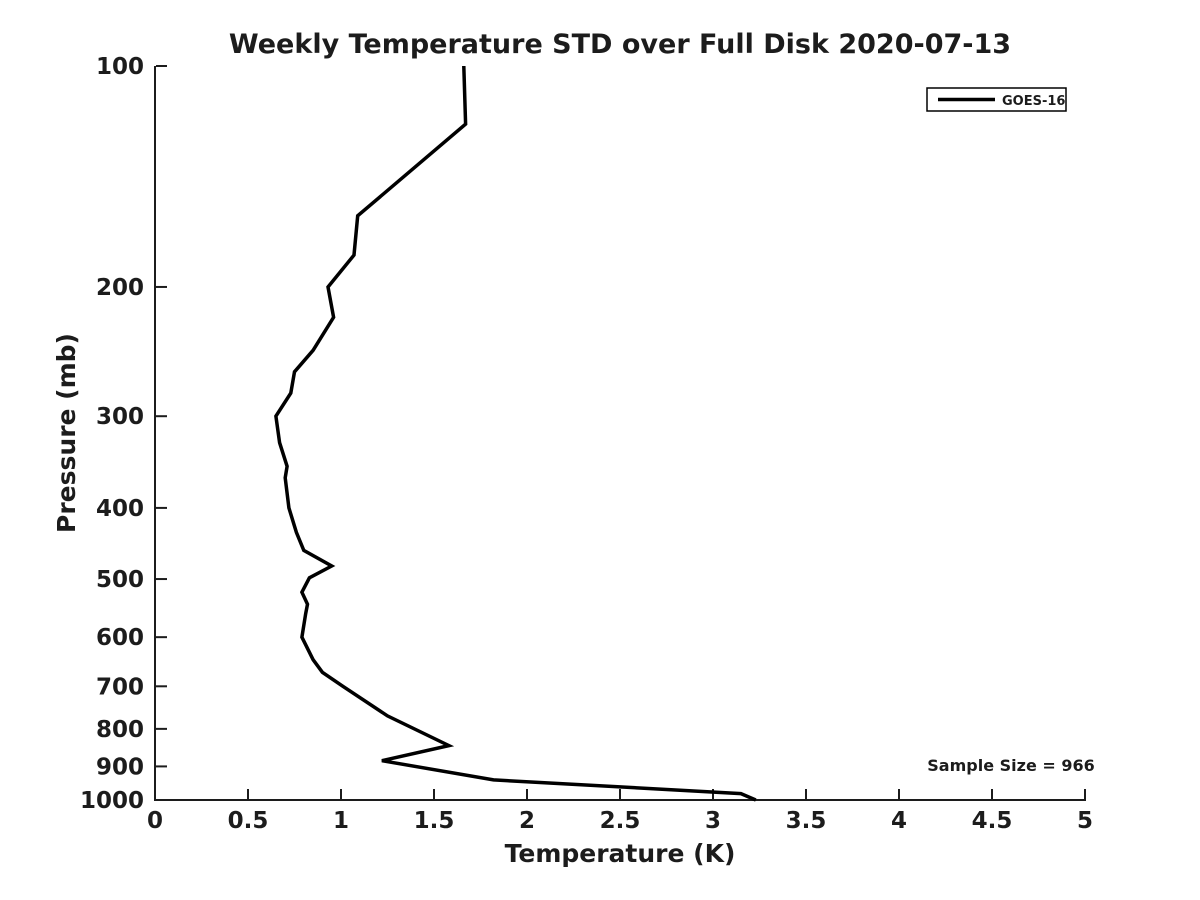  Describe the element at coordinates (1085, 821) in the screenshot. I see `x-tick-label: 5` at that location.